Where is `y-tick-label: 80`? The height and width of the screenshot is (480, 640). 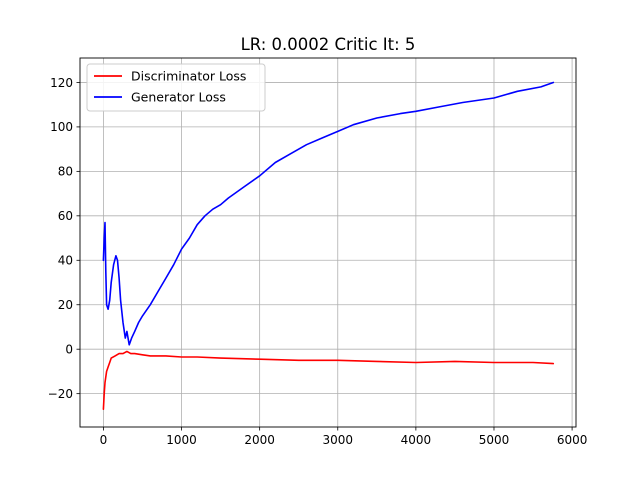
y-tick-label: 80 is located at coordinates (65, 172).